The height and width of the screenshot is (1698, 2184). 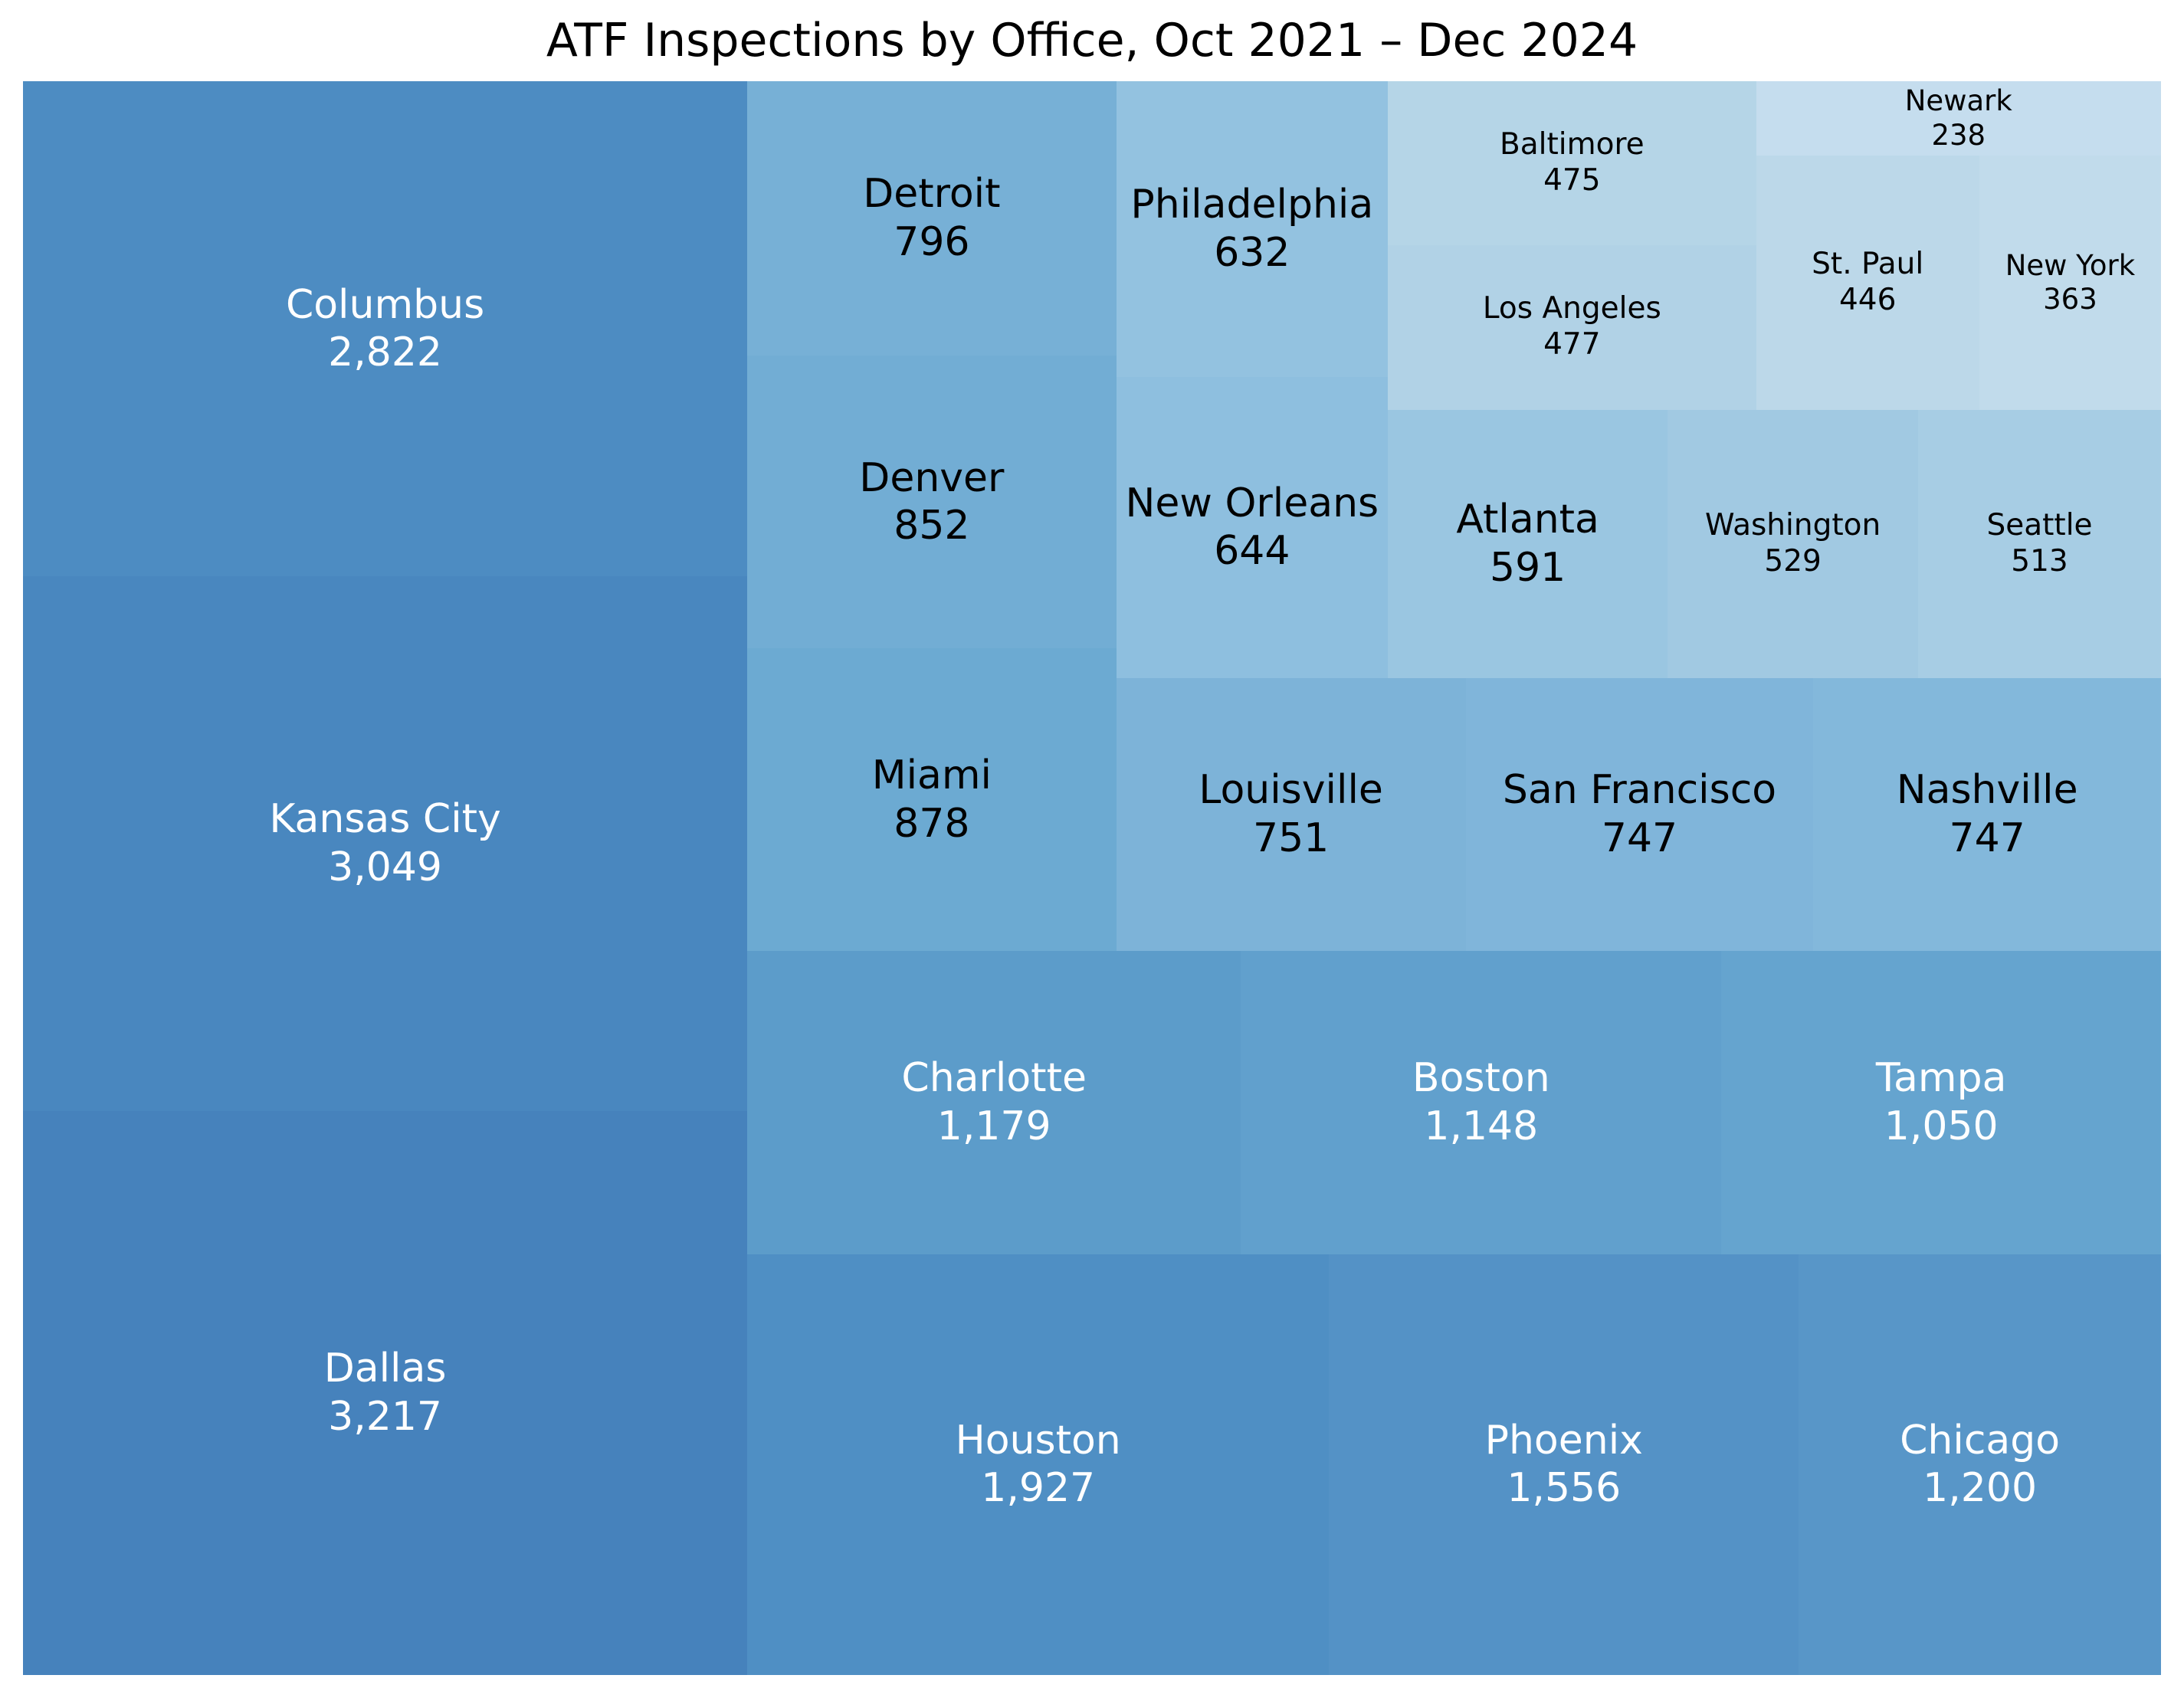 What do you see at coordinates (1563, 1441) in the screenshot?
I see `cell-label: Phoenix` at bounding box center [1563, 1441].